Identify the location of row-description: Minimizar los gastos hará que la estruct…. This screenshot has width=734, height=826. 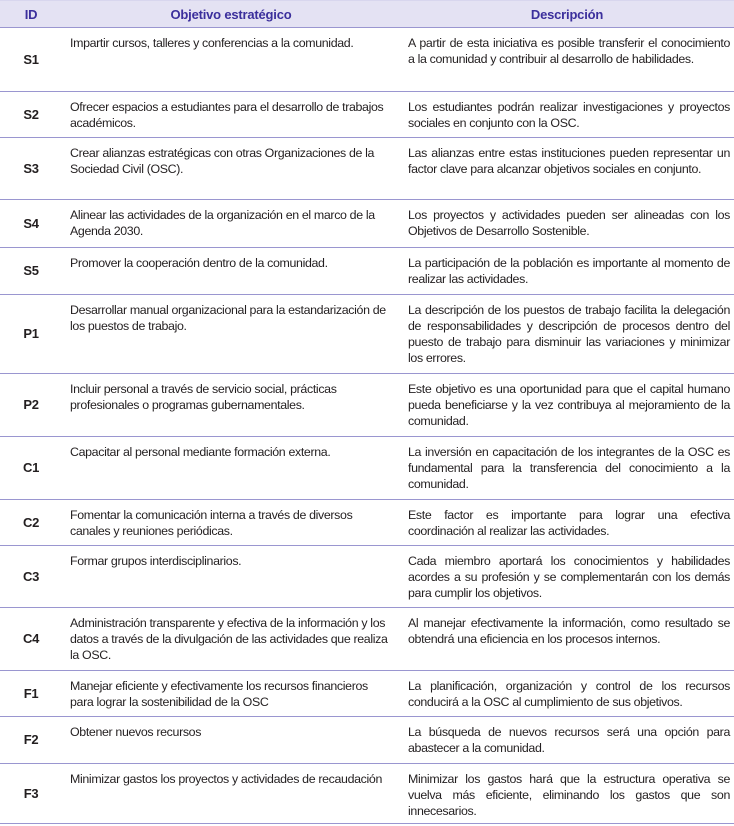
(567, 793).